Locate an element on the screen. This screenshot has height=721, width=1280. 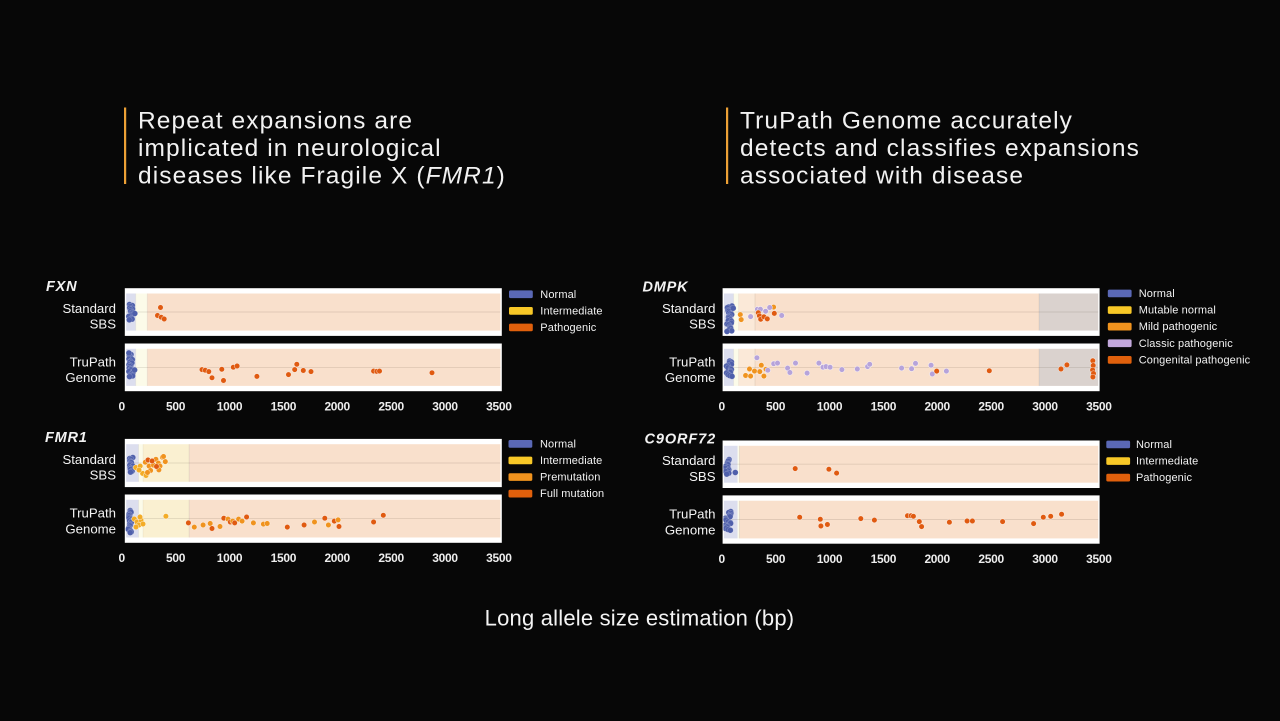
svg-text:detects and classifies expansi: detects and classifies expansions is located at coordinates (940, 148).